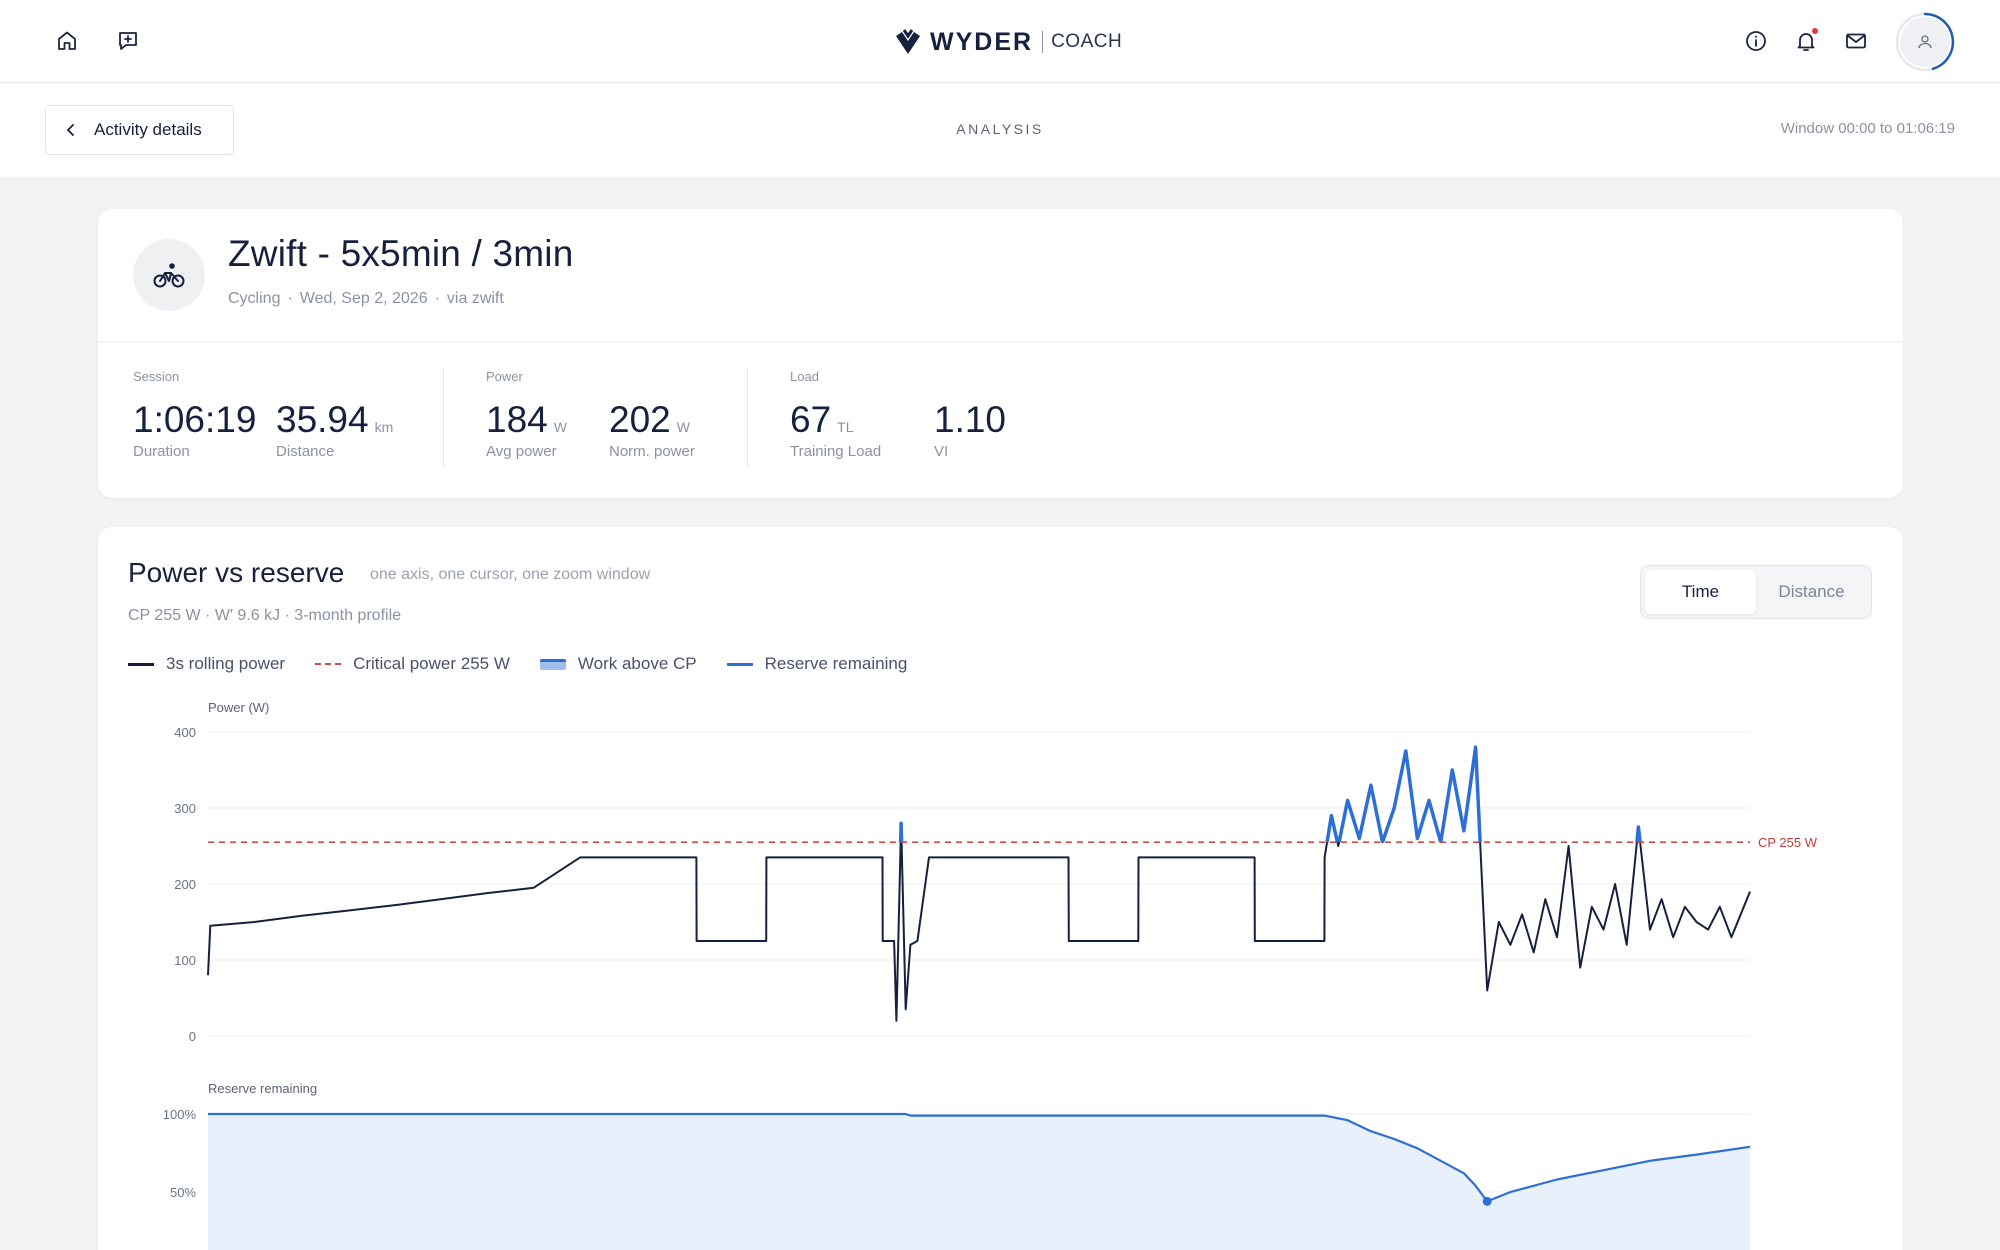 The height and width of the screenshot is (1250, 2000). I want to click on legend-above-cp: Work above CP, so click(618, 664).